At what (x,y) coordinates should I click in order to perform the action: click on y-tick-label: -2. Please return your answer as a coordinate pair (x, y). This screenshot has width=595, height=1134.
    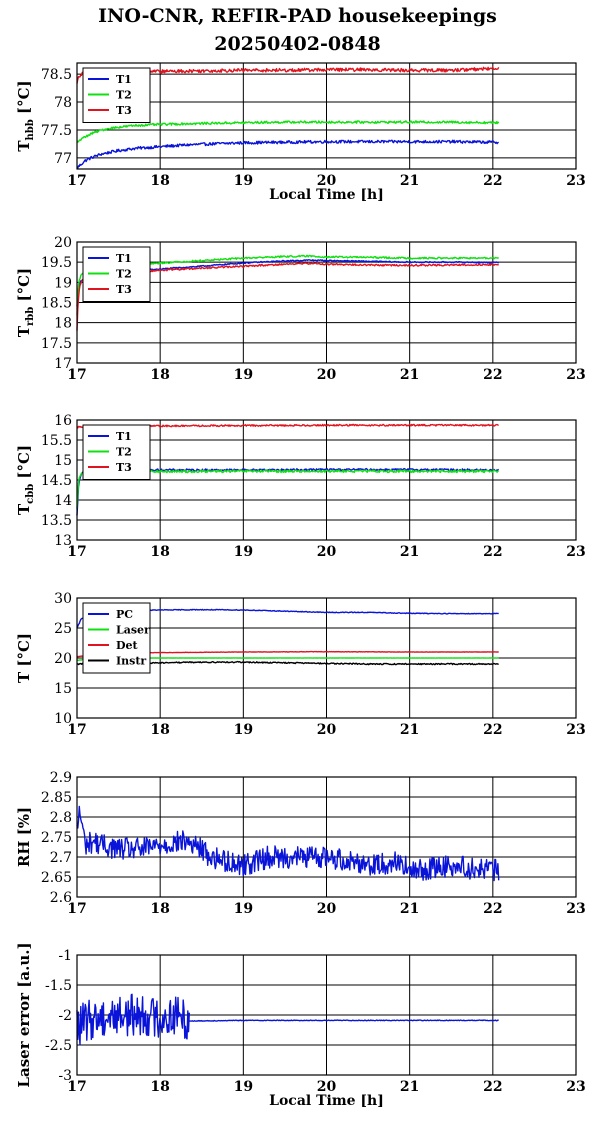
    Looking at the image, I should click on (65, 1016).